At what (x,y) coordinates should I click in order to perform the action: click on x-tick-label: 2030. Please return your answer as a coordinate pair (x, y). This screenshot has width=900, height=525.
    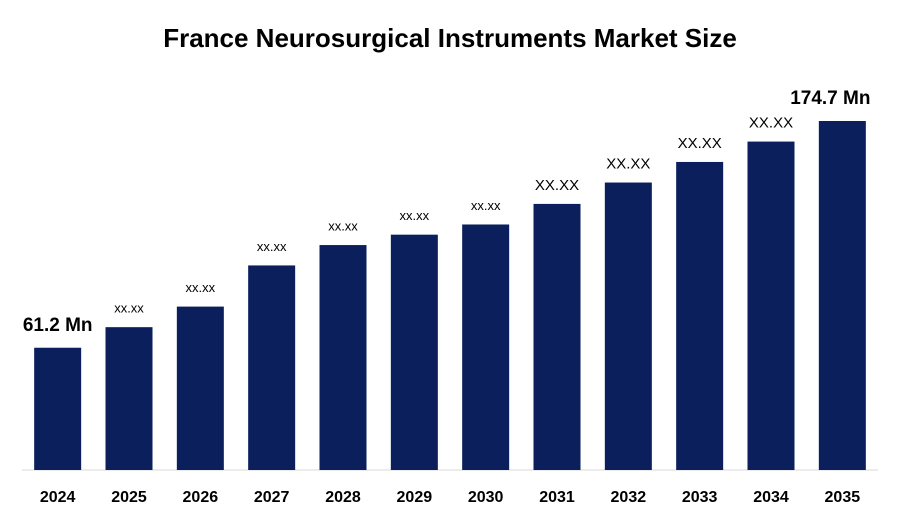
    Looking at the image, I should click on (486, 497).